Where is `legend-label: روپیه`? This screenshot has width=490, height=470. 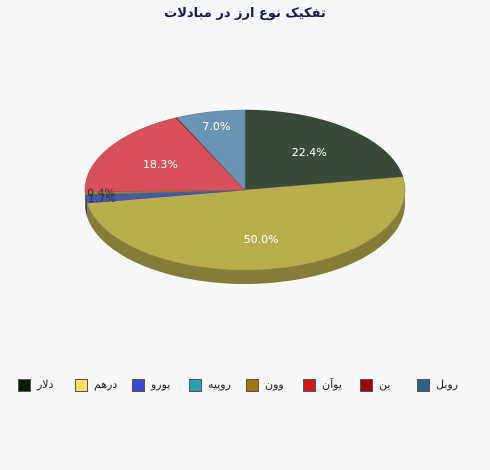
legend-label: روپیه is located at coordinates (219, 384).